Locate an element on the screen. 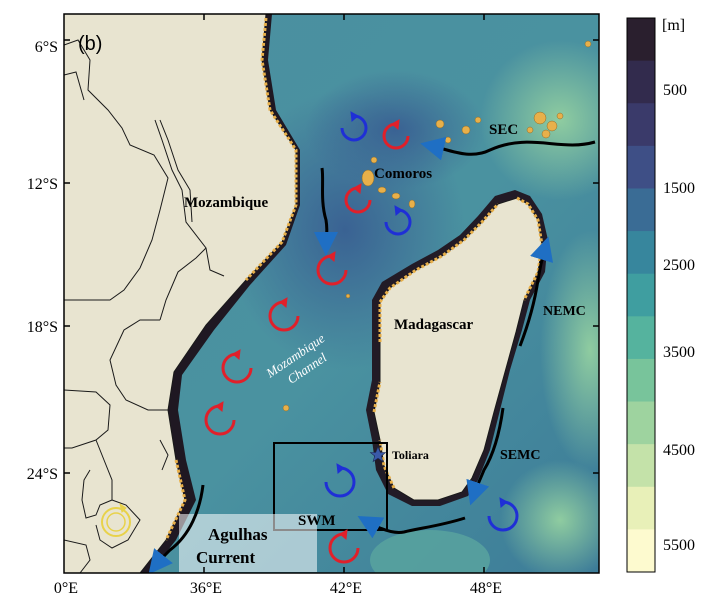  colorbar-tick-label: 1500 is located at coordinates (679, 188).